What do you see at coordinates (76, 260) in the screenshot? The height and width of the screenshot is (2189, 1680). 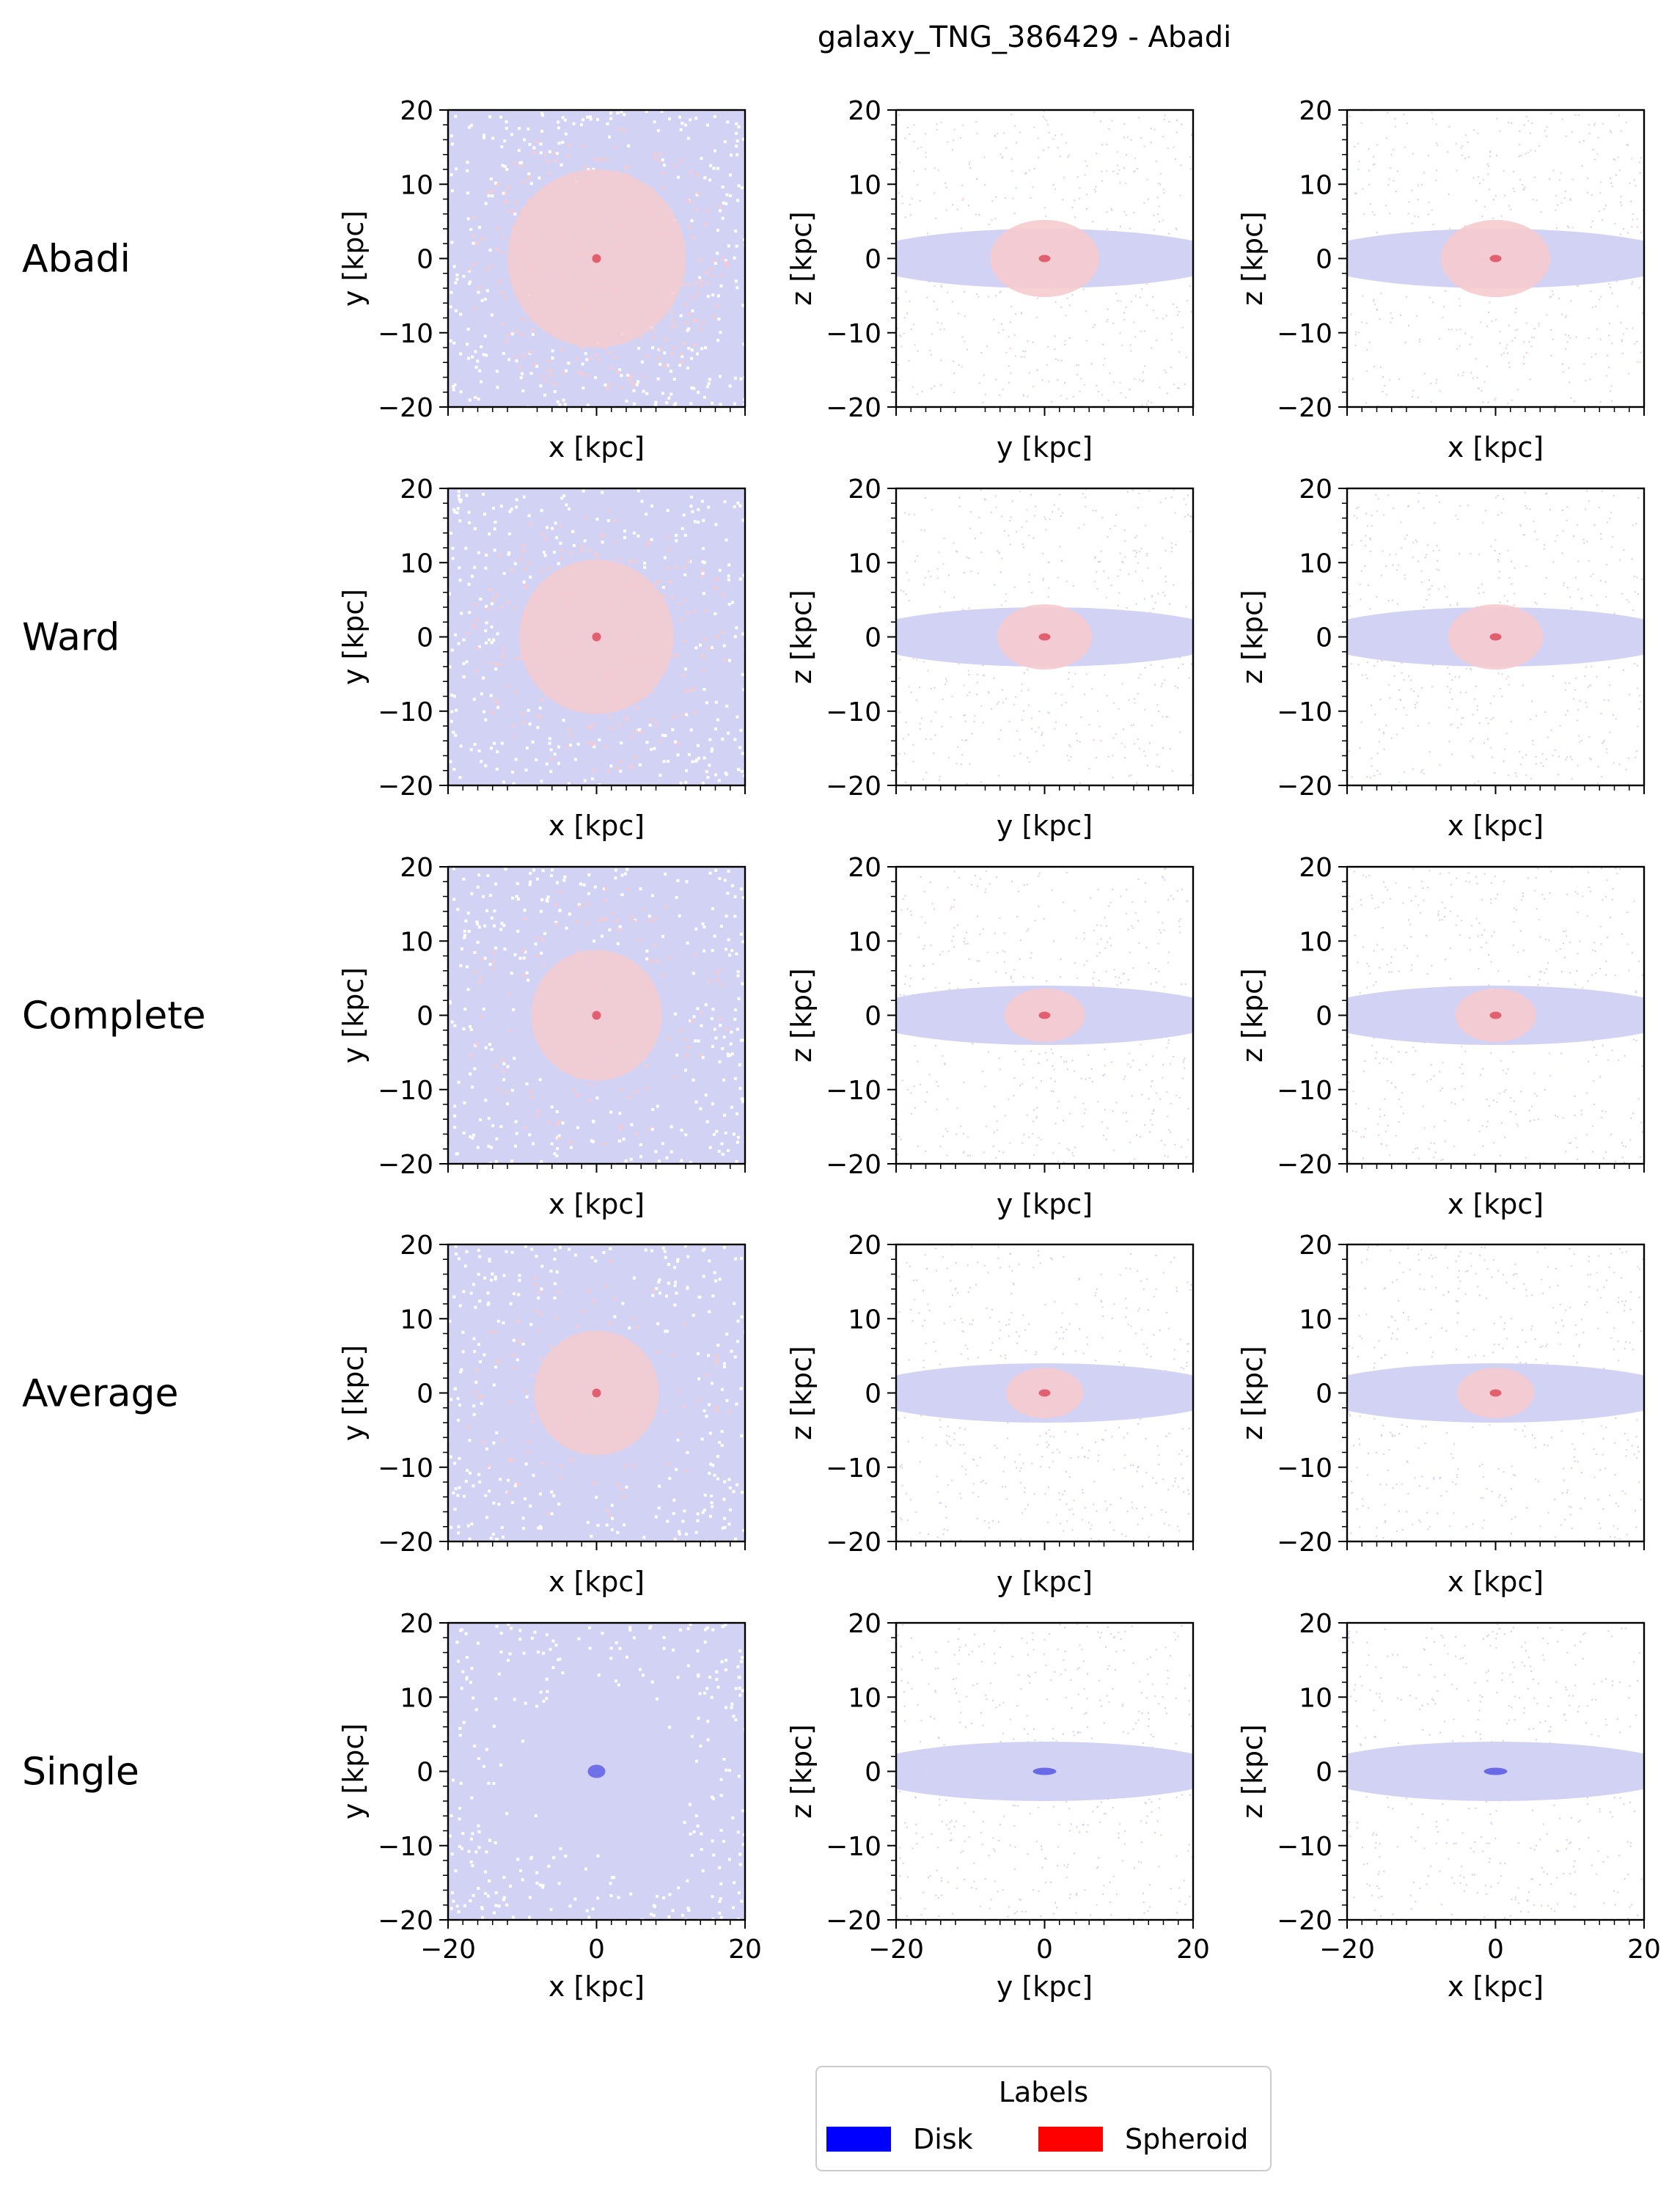 I see `row-label: Abadi` at bounding box center [76, 260].